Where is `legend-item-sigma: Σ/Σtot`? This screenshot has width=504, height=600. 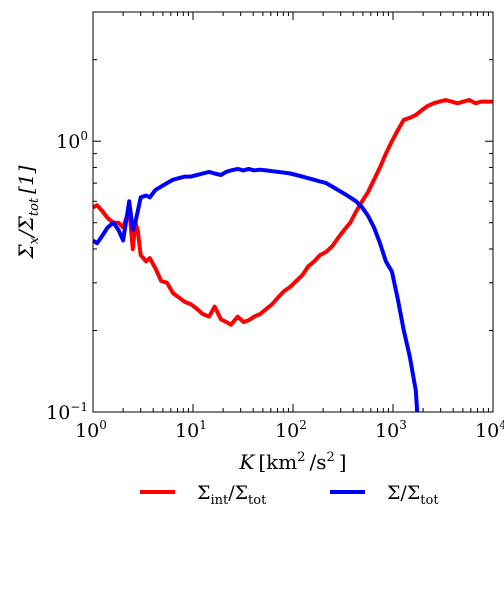
legend-item-sigma: Σ/Σtot is located at coordinates (384, 495).